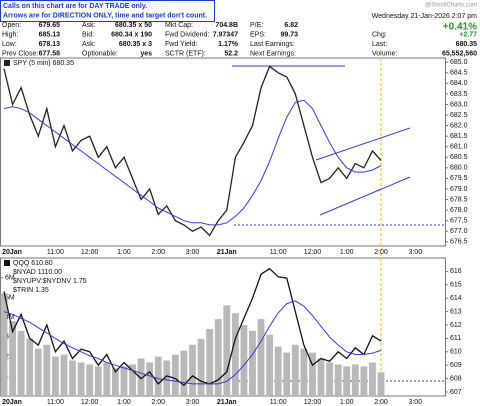 The width and height of the screenshot is (480, 406). Describe the element at coordinates (459, 73) in the screenshot. I see `y-tick-label: 684.5` at that location.